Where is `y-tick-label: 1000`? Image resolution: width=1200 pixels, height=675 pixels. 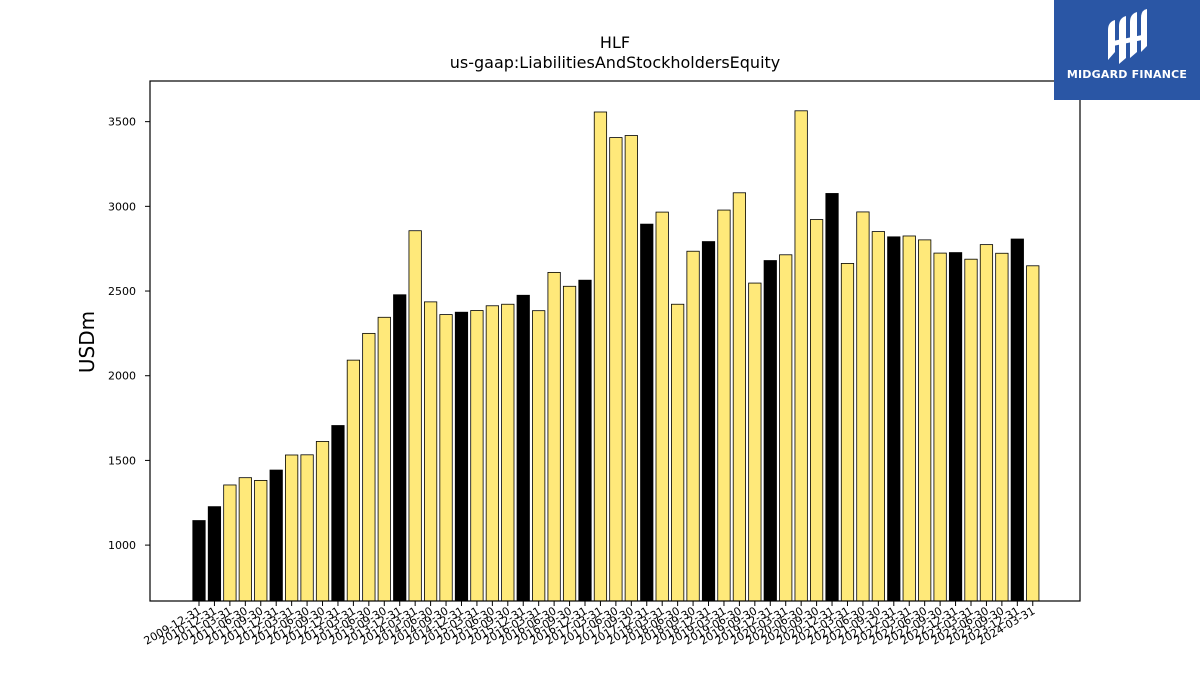 y-tick-label: 1000 is located at coordinates (122, 545).